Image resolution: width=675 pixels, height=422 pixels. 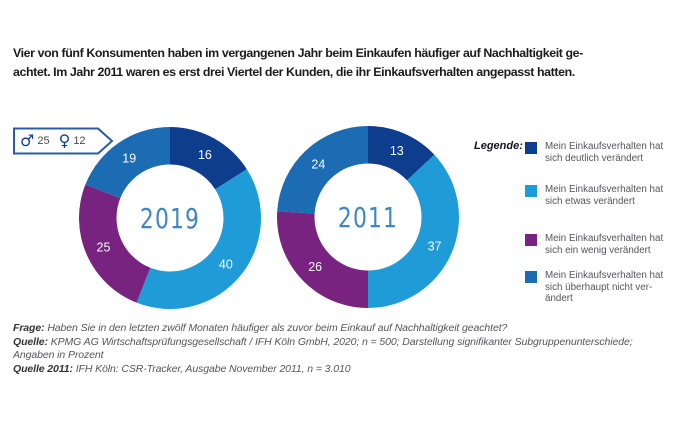 What do you see at coordinates (79, 140) in the screenshot?
I see `female-count: 12` at bounding box center [79, 140].